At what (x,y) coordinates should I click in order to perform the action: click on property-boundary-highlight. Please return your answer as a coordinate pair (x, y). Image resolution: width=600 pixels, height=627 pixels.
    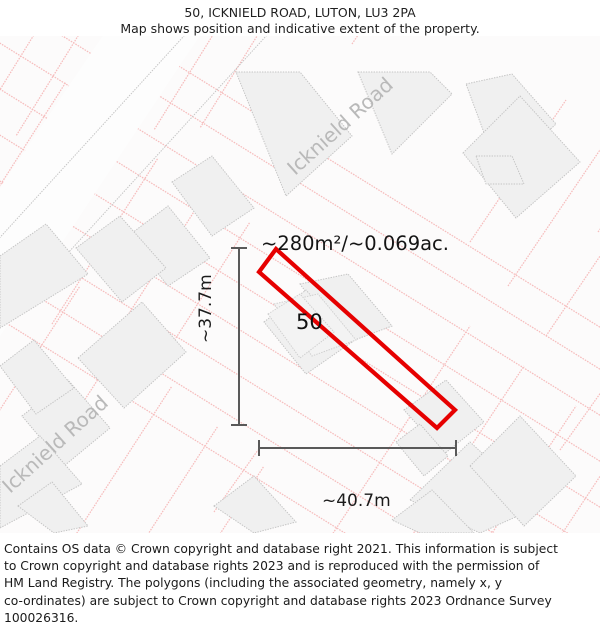
    Looking at the image, I should click on (357, 338).